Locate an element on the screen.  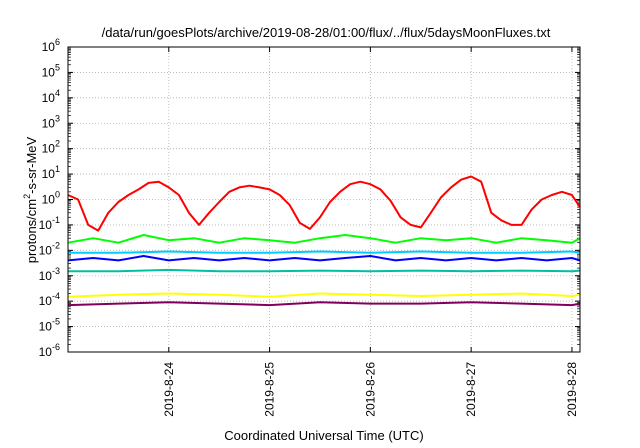
x-tick-label: 2019-8-27 is located at coordinates (471, 389).